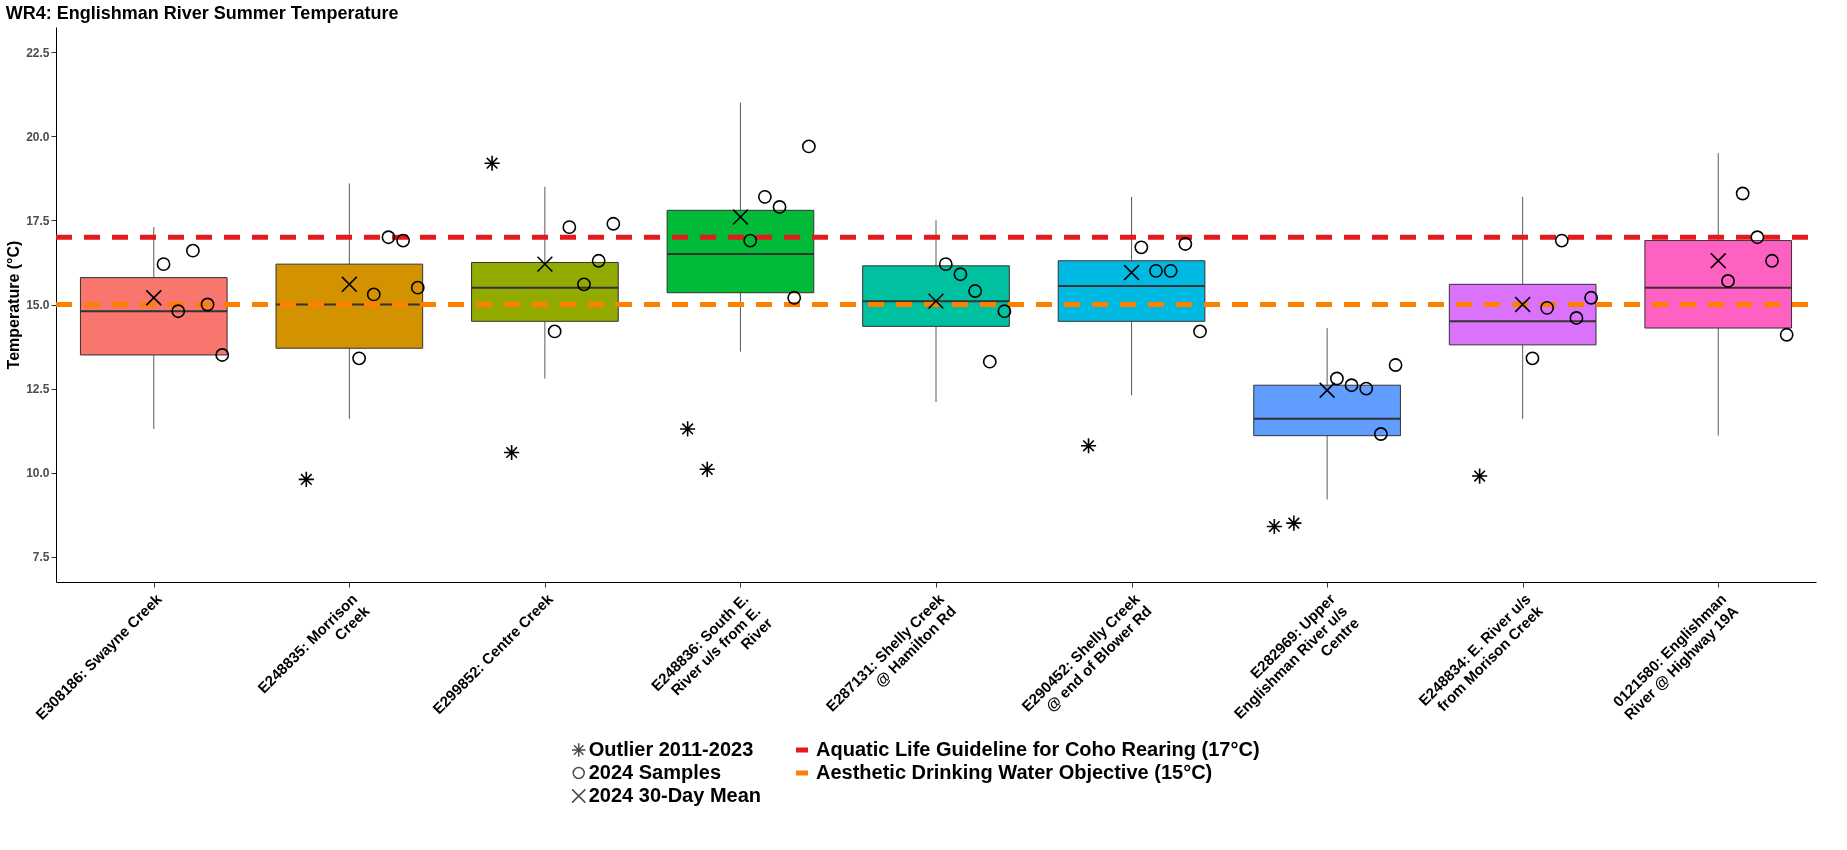  Describe the element at coordinates (1014, 772) in the screenshot. I see `legend-label: Aesthetic Drinking Water Objective (15°C)` at that location.